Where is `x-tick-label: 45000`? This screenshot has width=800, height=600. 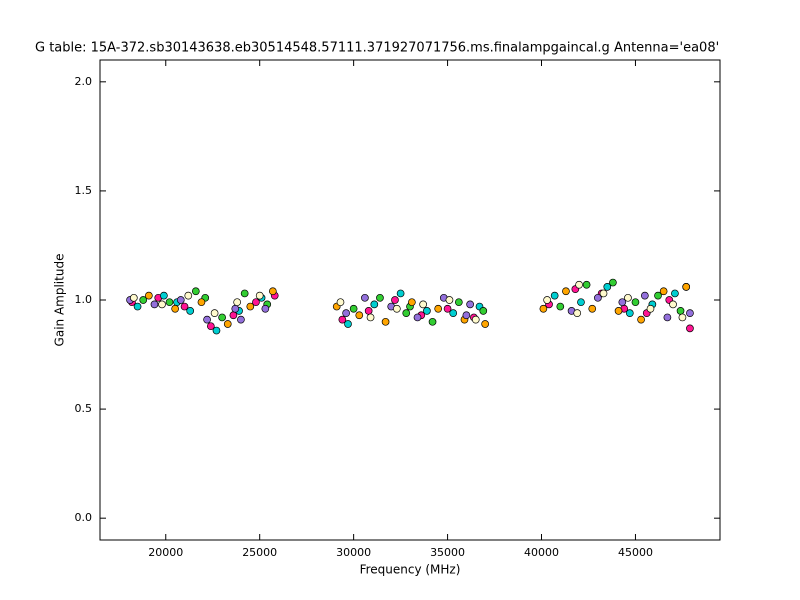
x-tick-label: 45000 is located at coordinates (635, 552).